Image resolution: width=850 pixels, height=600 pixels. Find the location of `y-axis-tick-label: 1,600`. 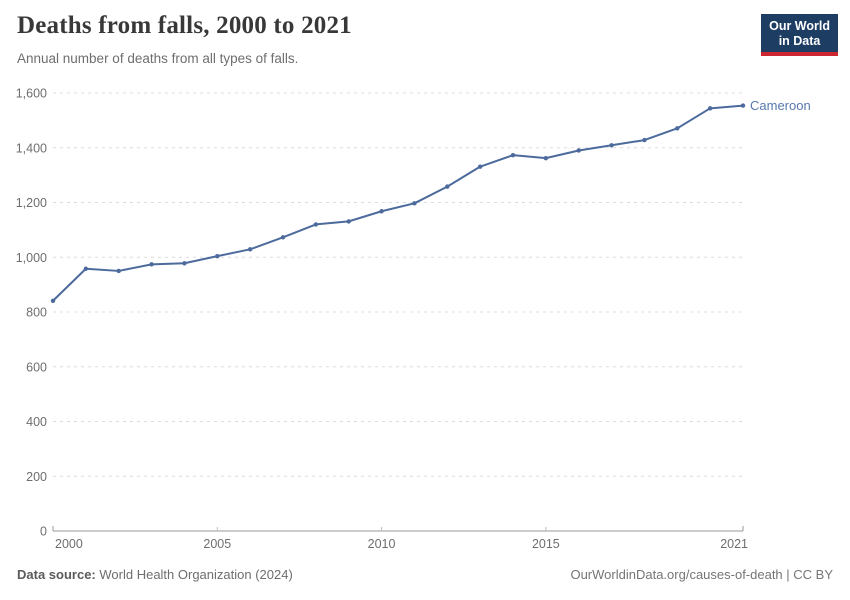

y-axis-tick-label: 1,600 is located at coordinates (31, 94).